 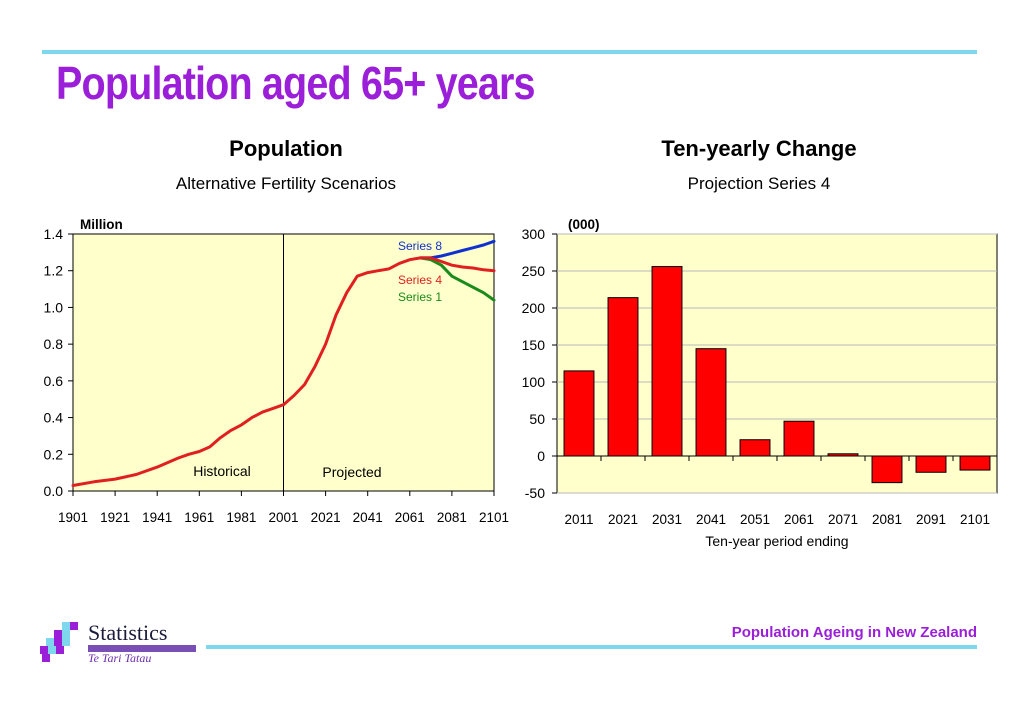 I want to click on x-tick-label: 1981, so click(x=241, y=517).